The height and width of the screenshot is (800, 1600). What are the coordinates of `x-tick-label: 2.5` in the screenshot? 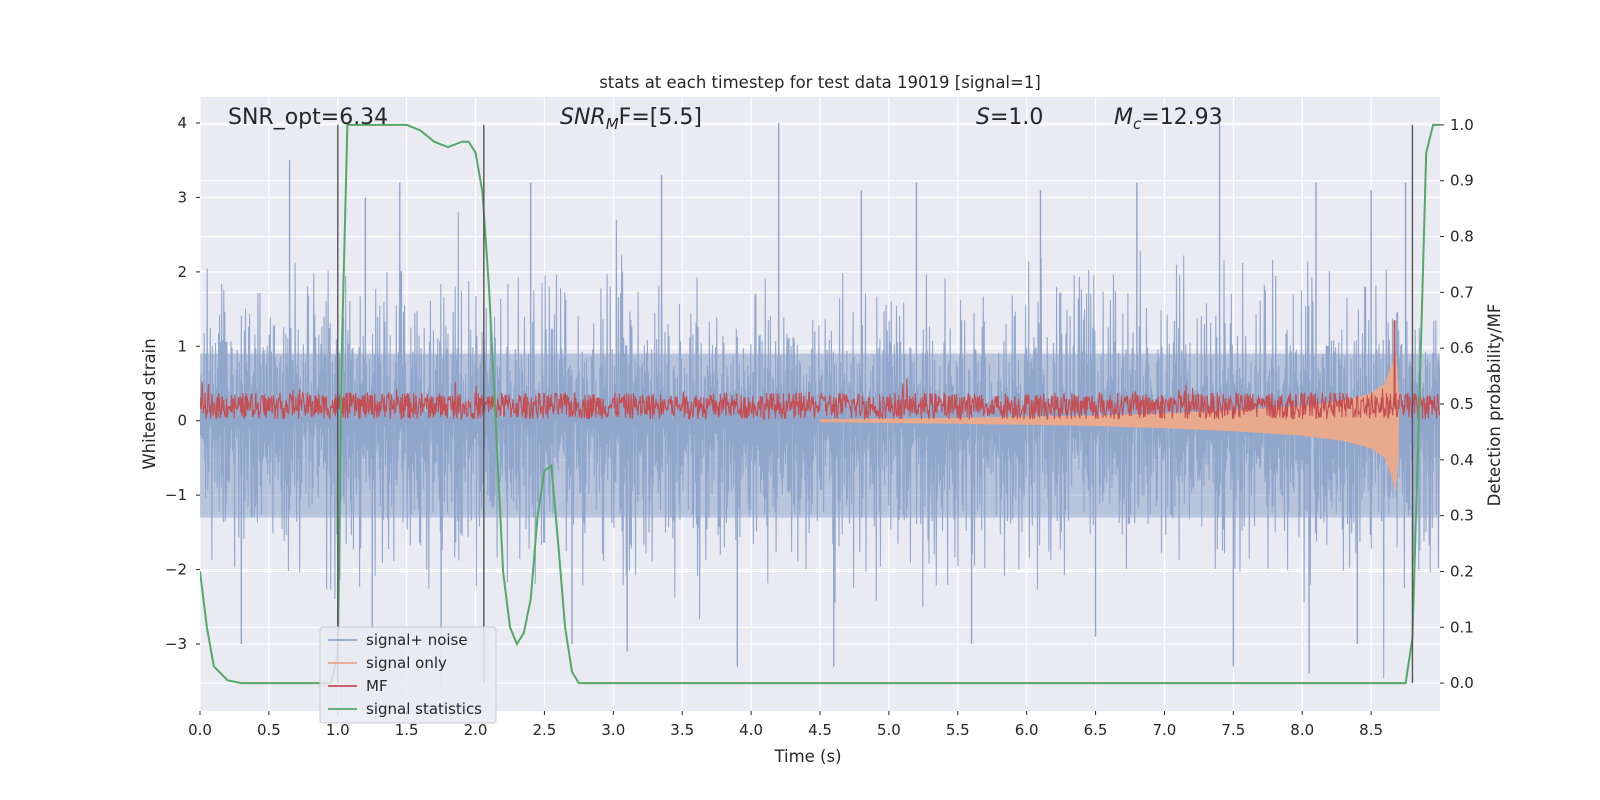 It's located at (545, 730).